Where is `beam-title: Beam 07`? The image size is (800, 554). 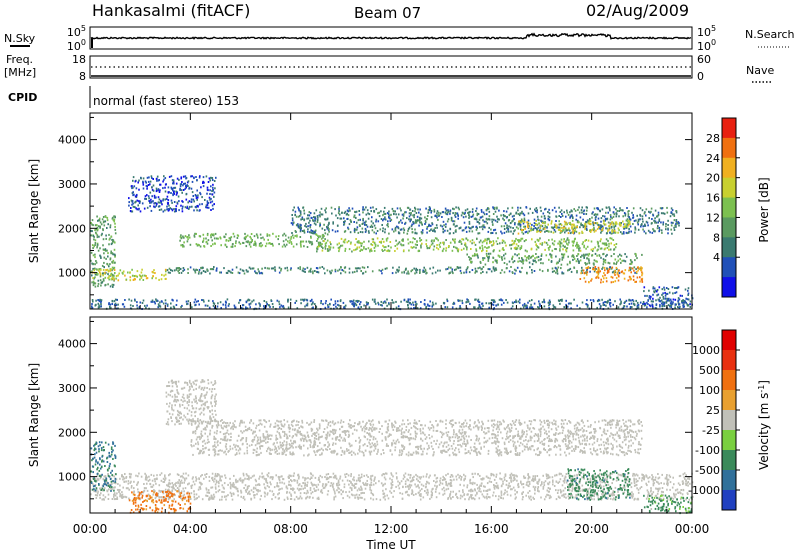 beam-title: Beam 07 is located at coordinates (387, 13).